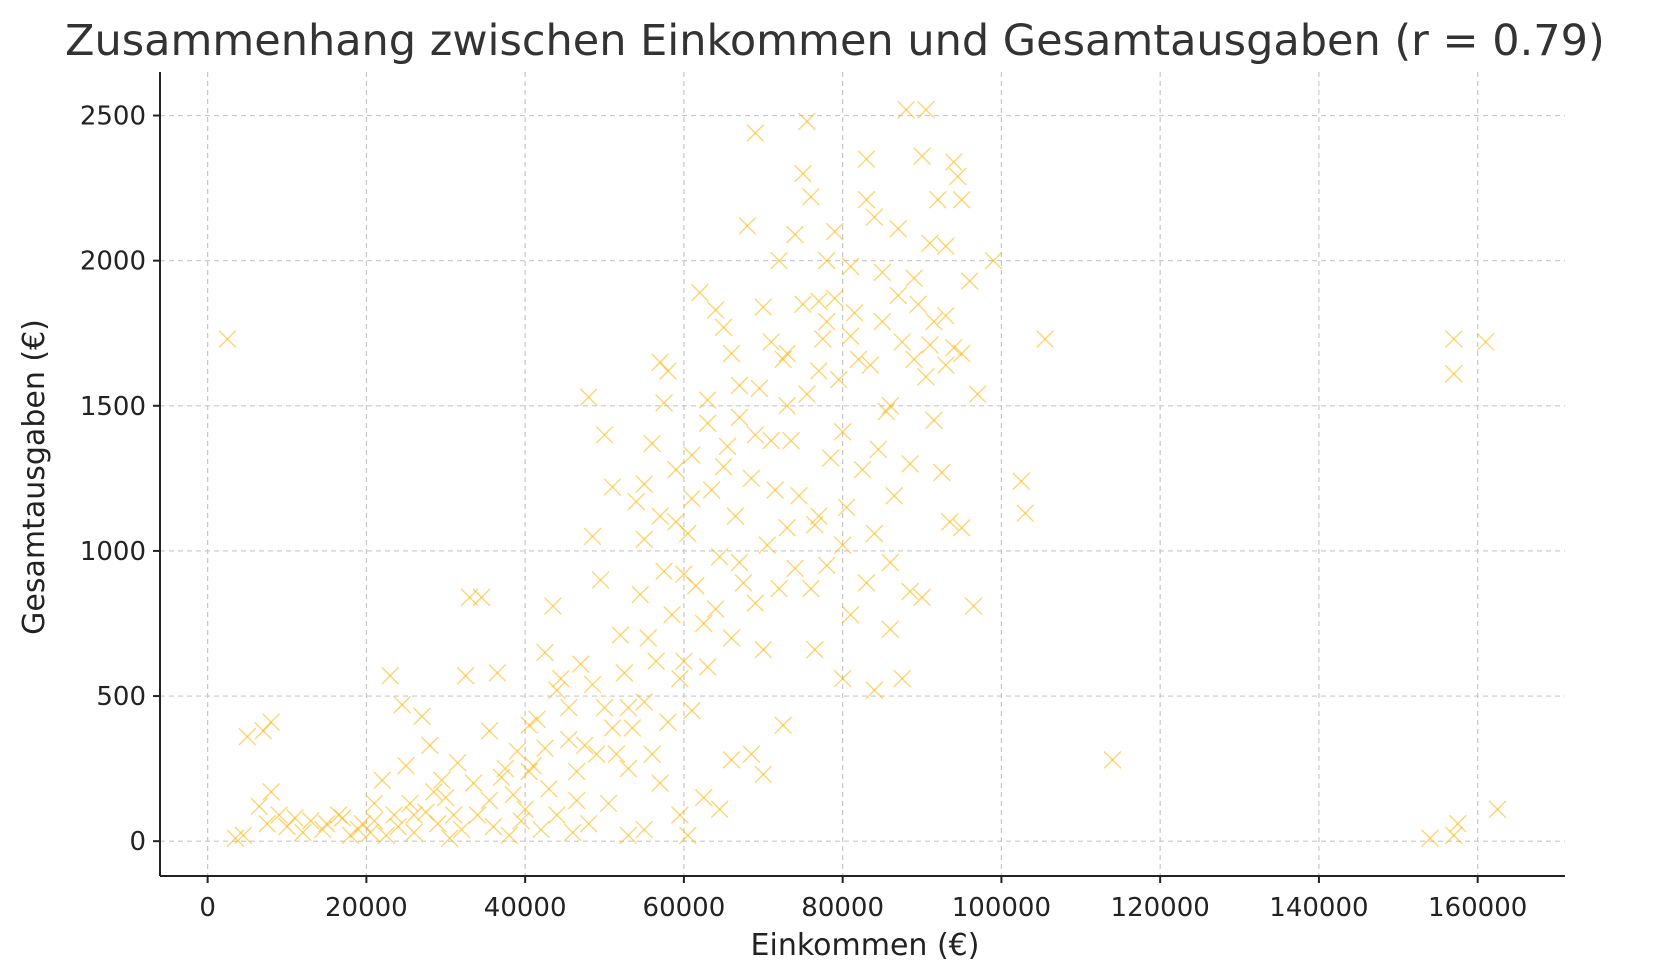 The image size is (1674, 980). I want to click on y-tick-label: 2500, so click(113, 117).